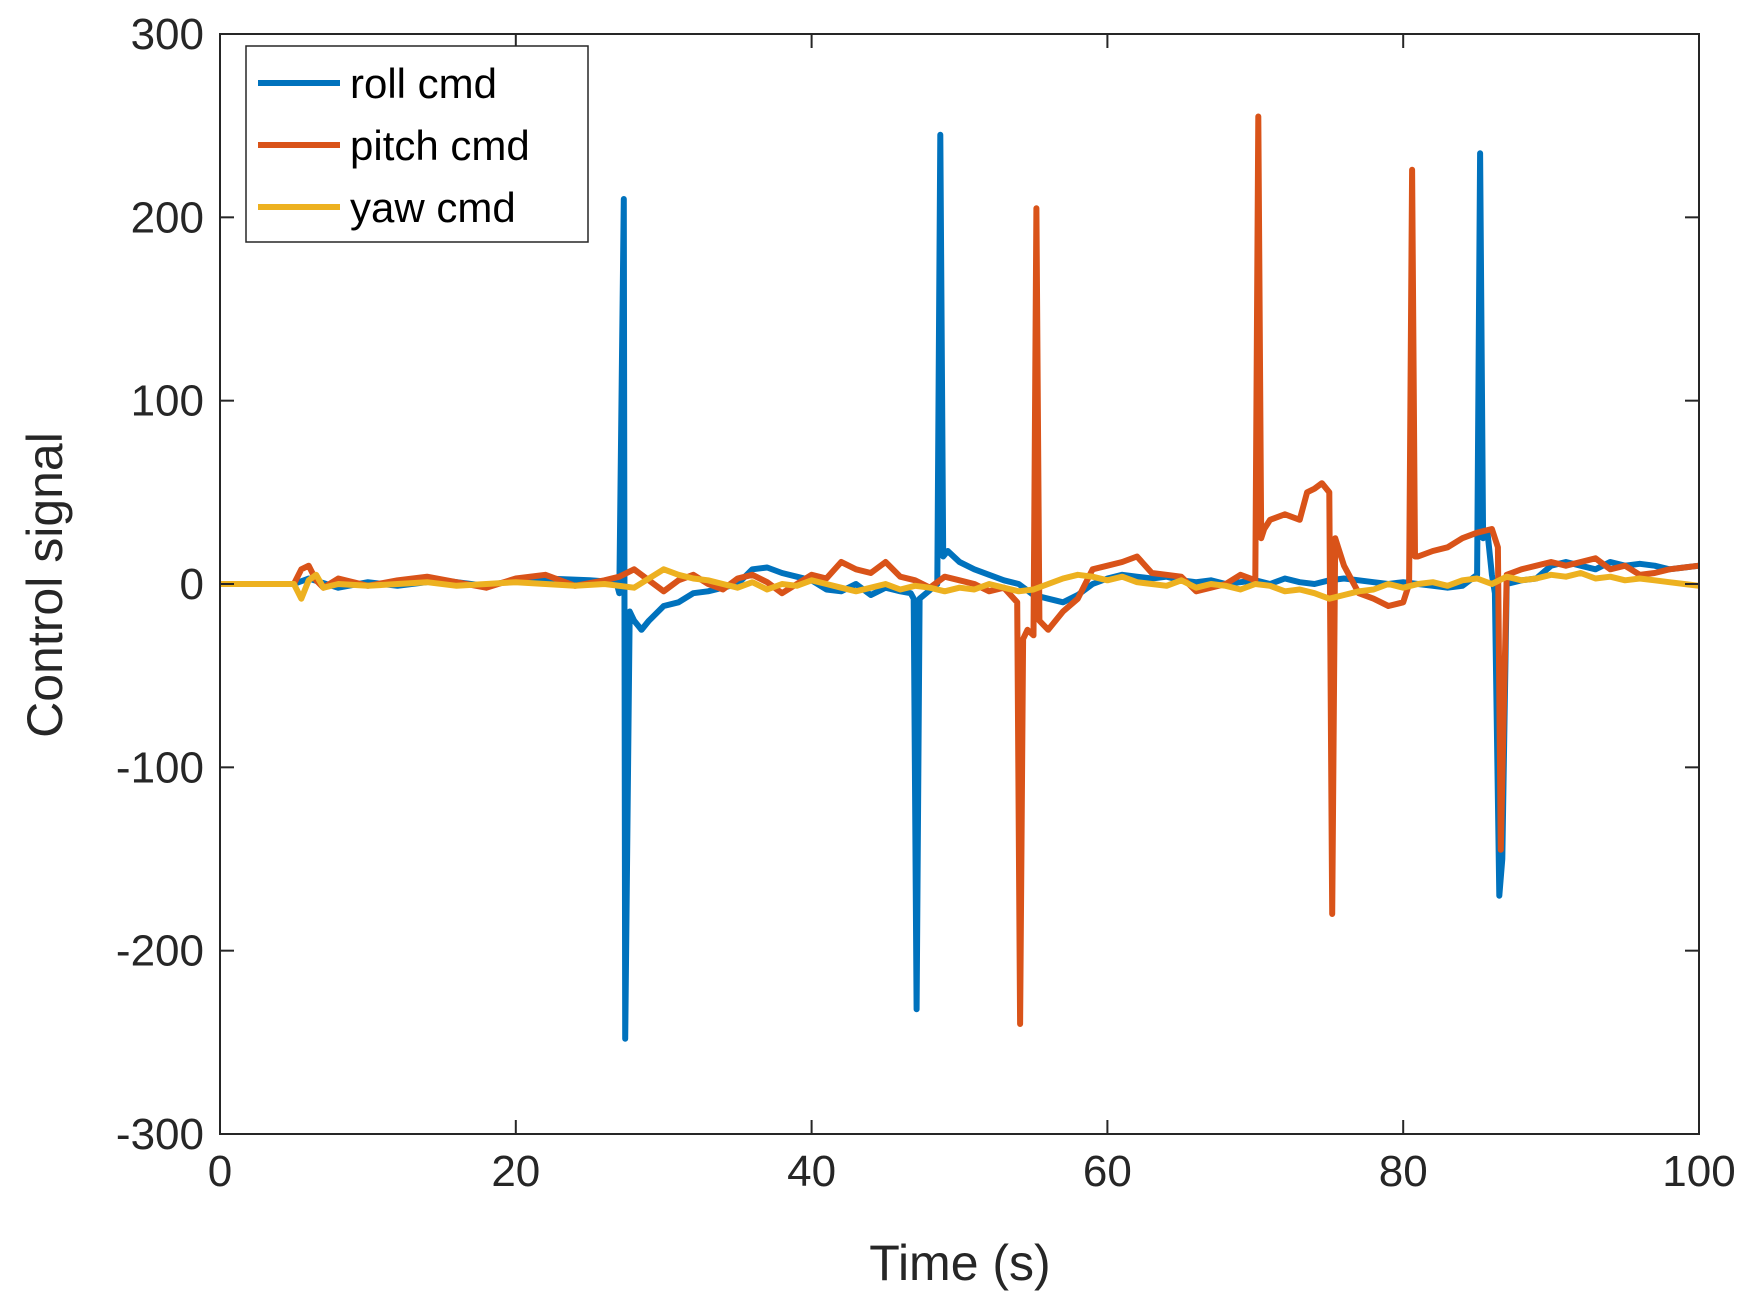  What do you see at coordinates (1403, 1171) in the screenshot?
I see `x-tick-label: 80` at bounding box center [1403, 1171].